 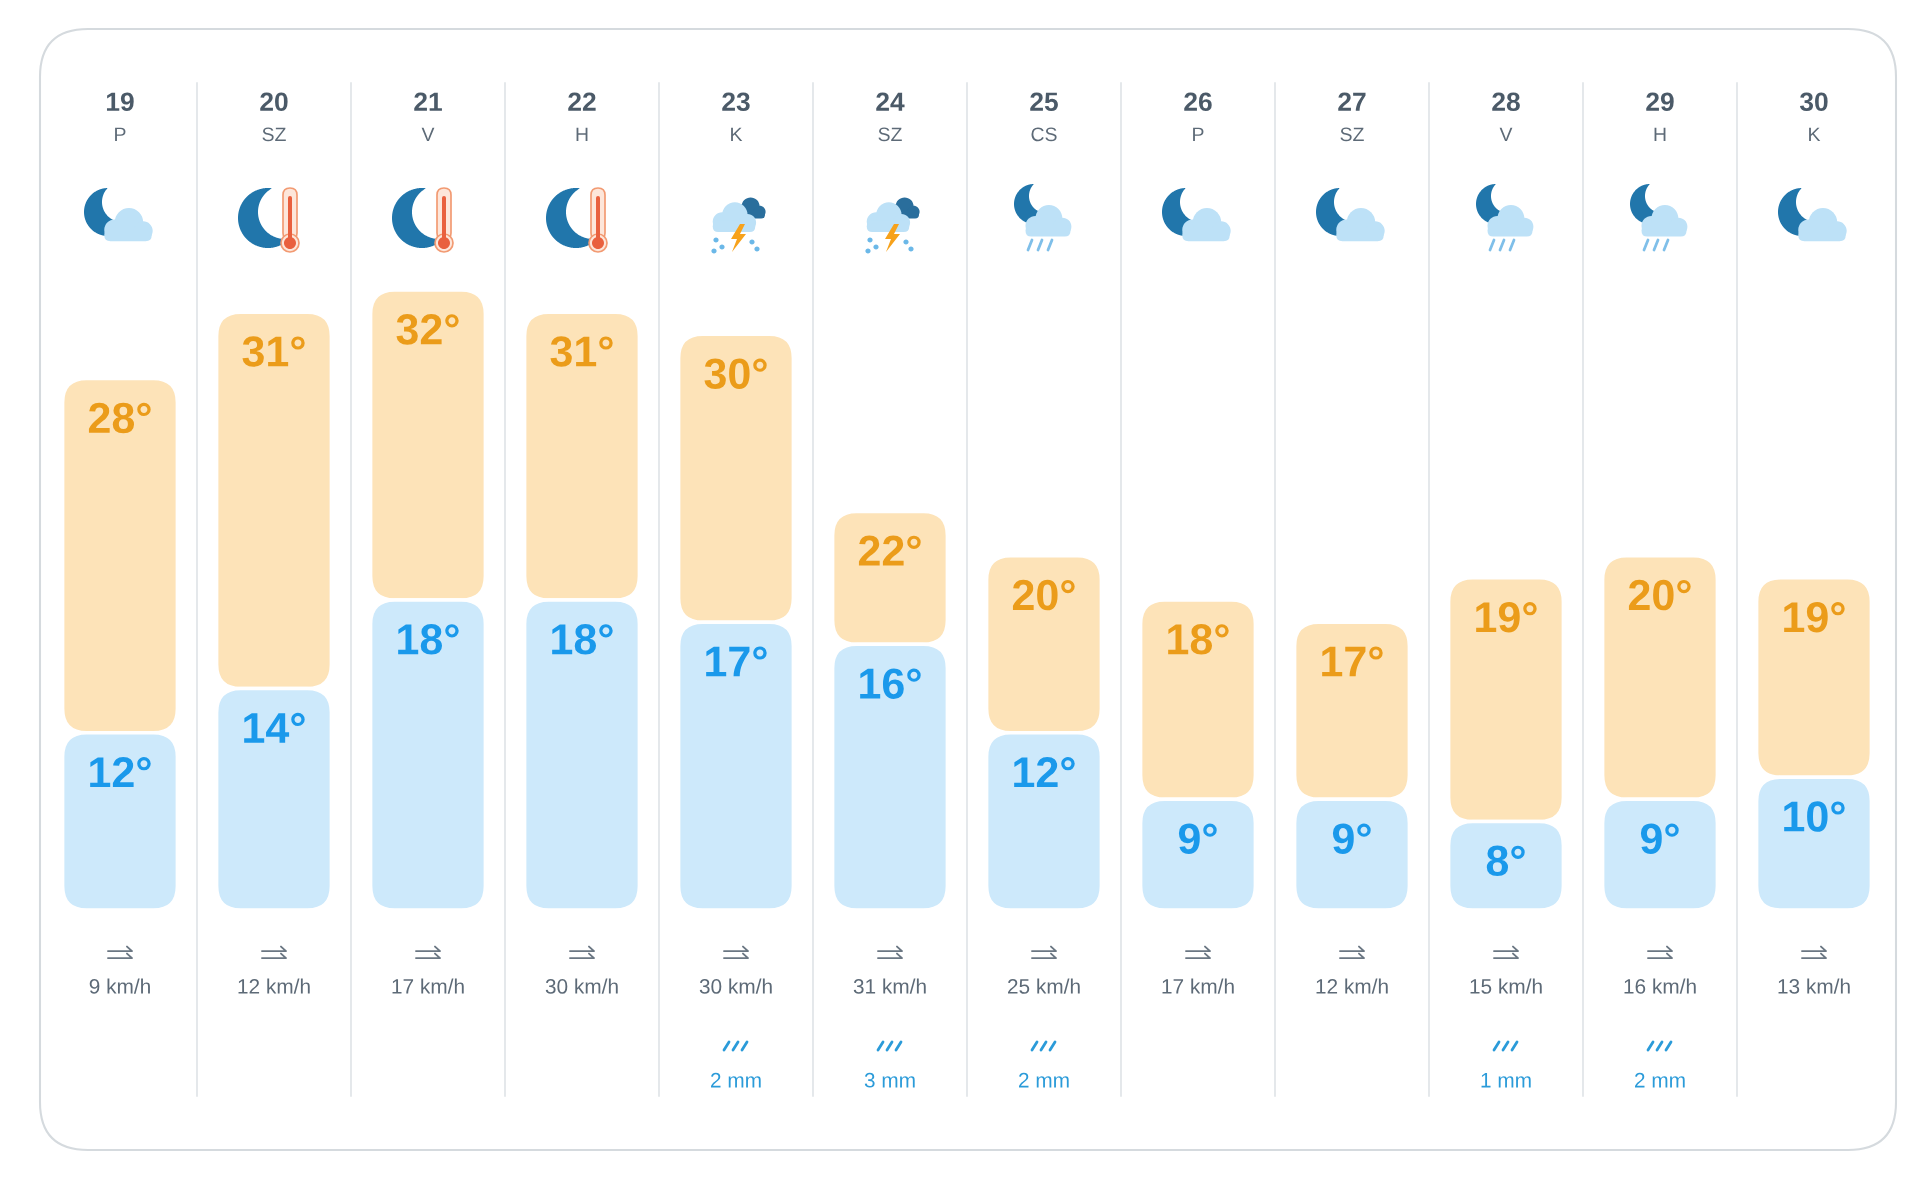 I want to click on category-label: 15 km/h, so click(x=1506, y=986).